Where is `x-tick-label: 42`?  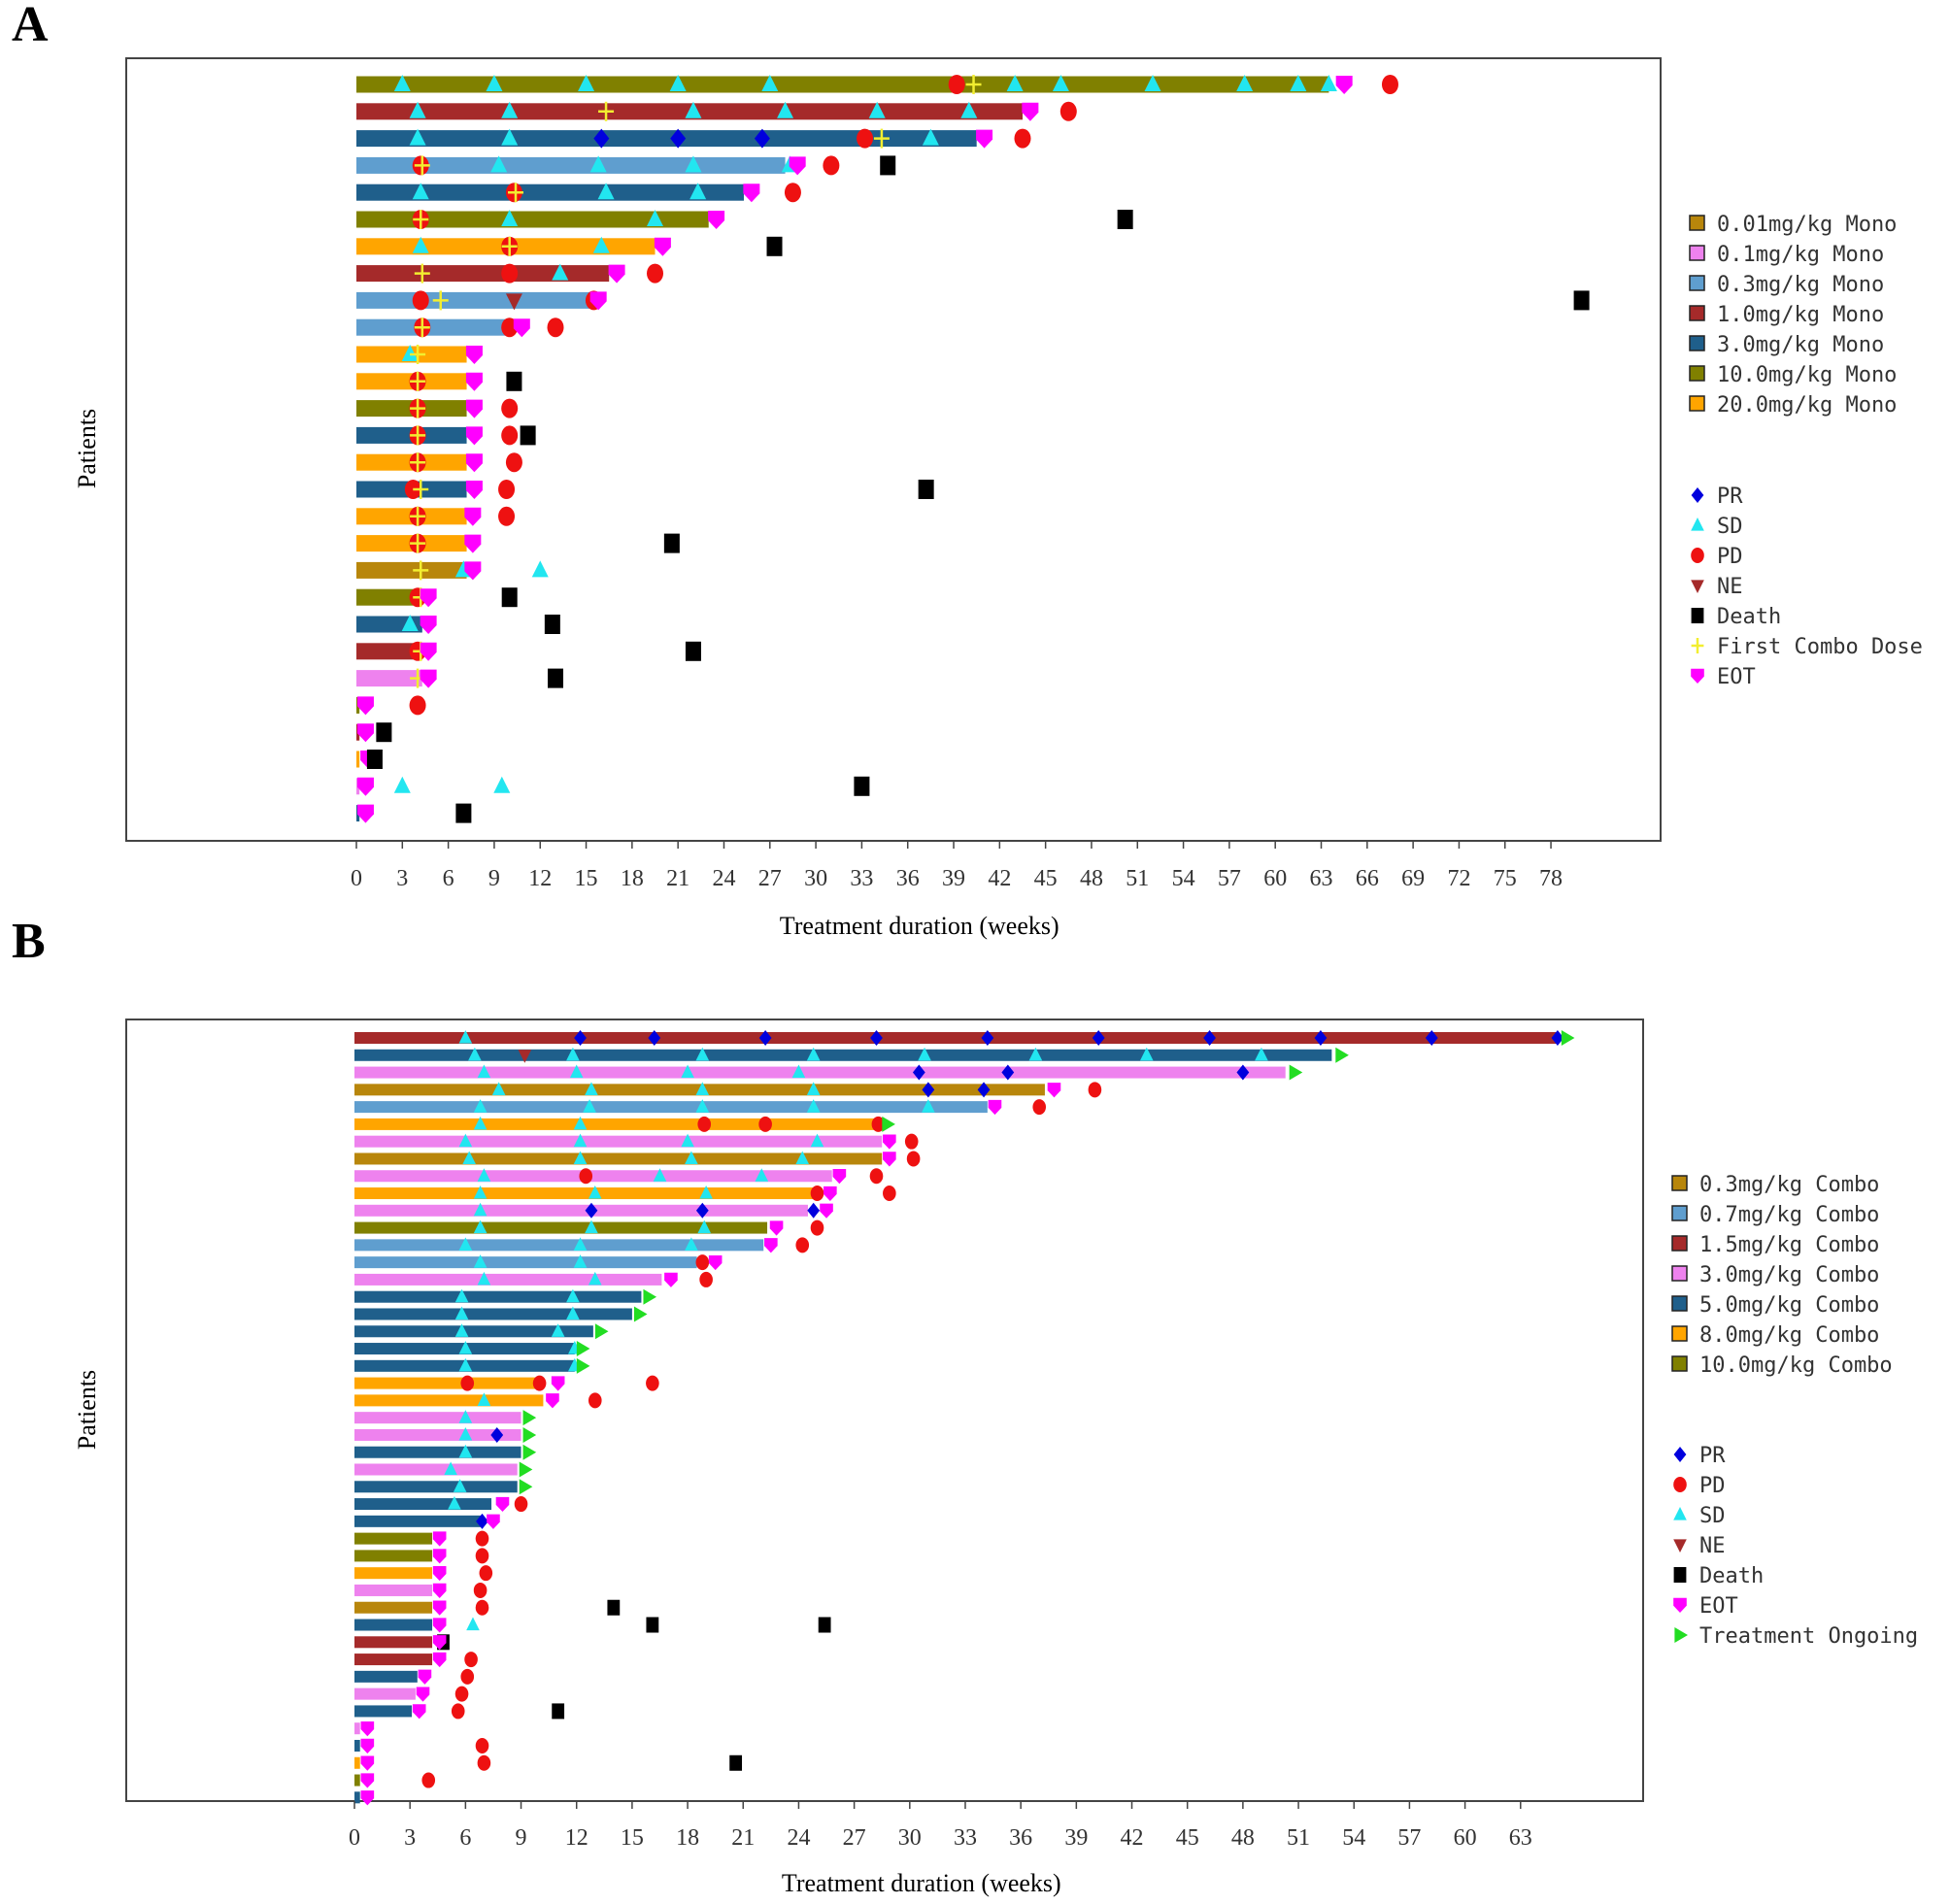 x-tick-label: 42 is located at coordinates (1000, 878).